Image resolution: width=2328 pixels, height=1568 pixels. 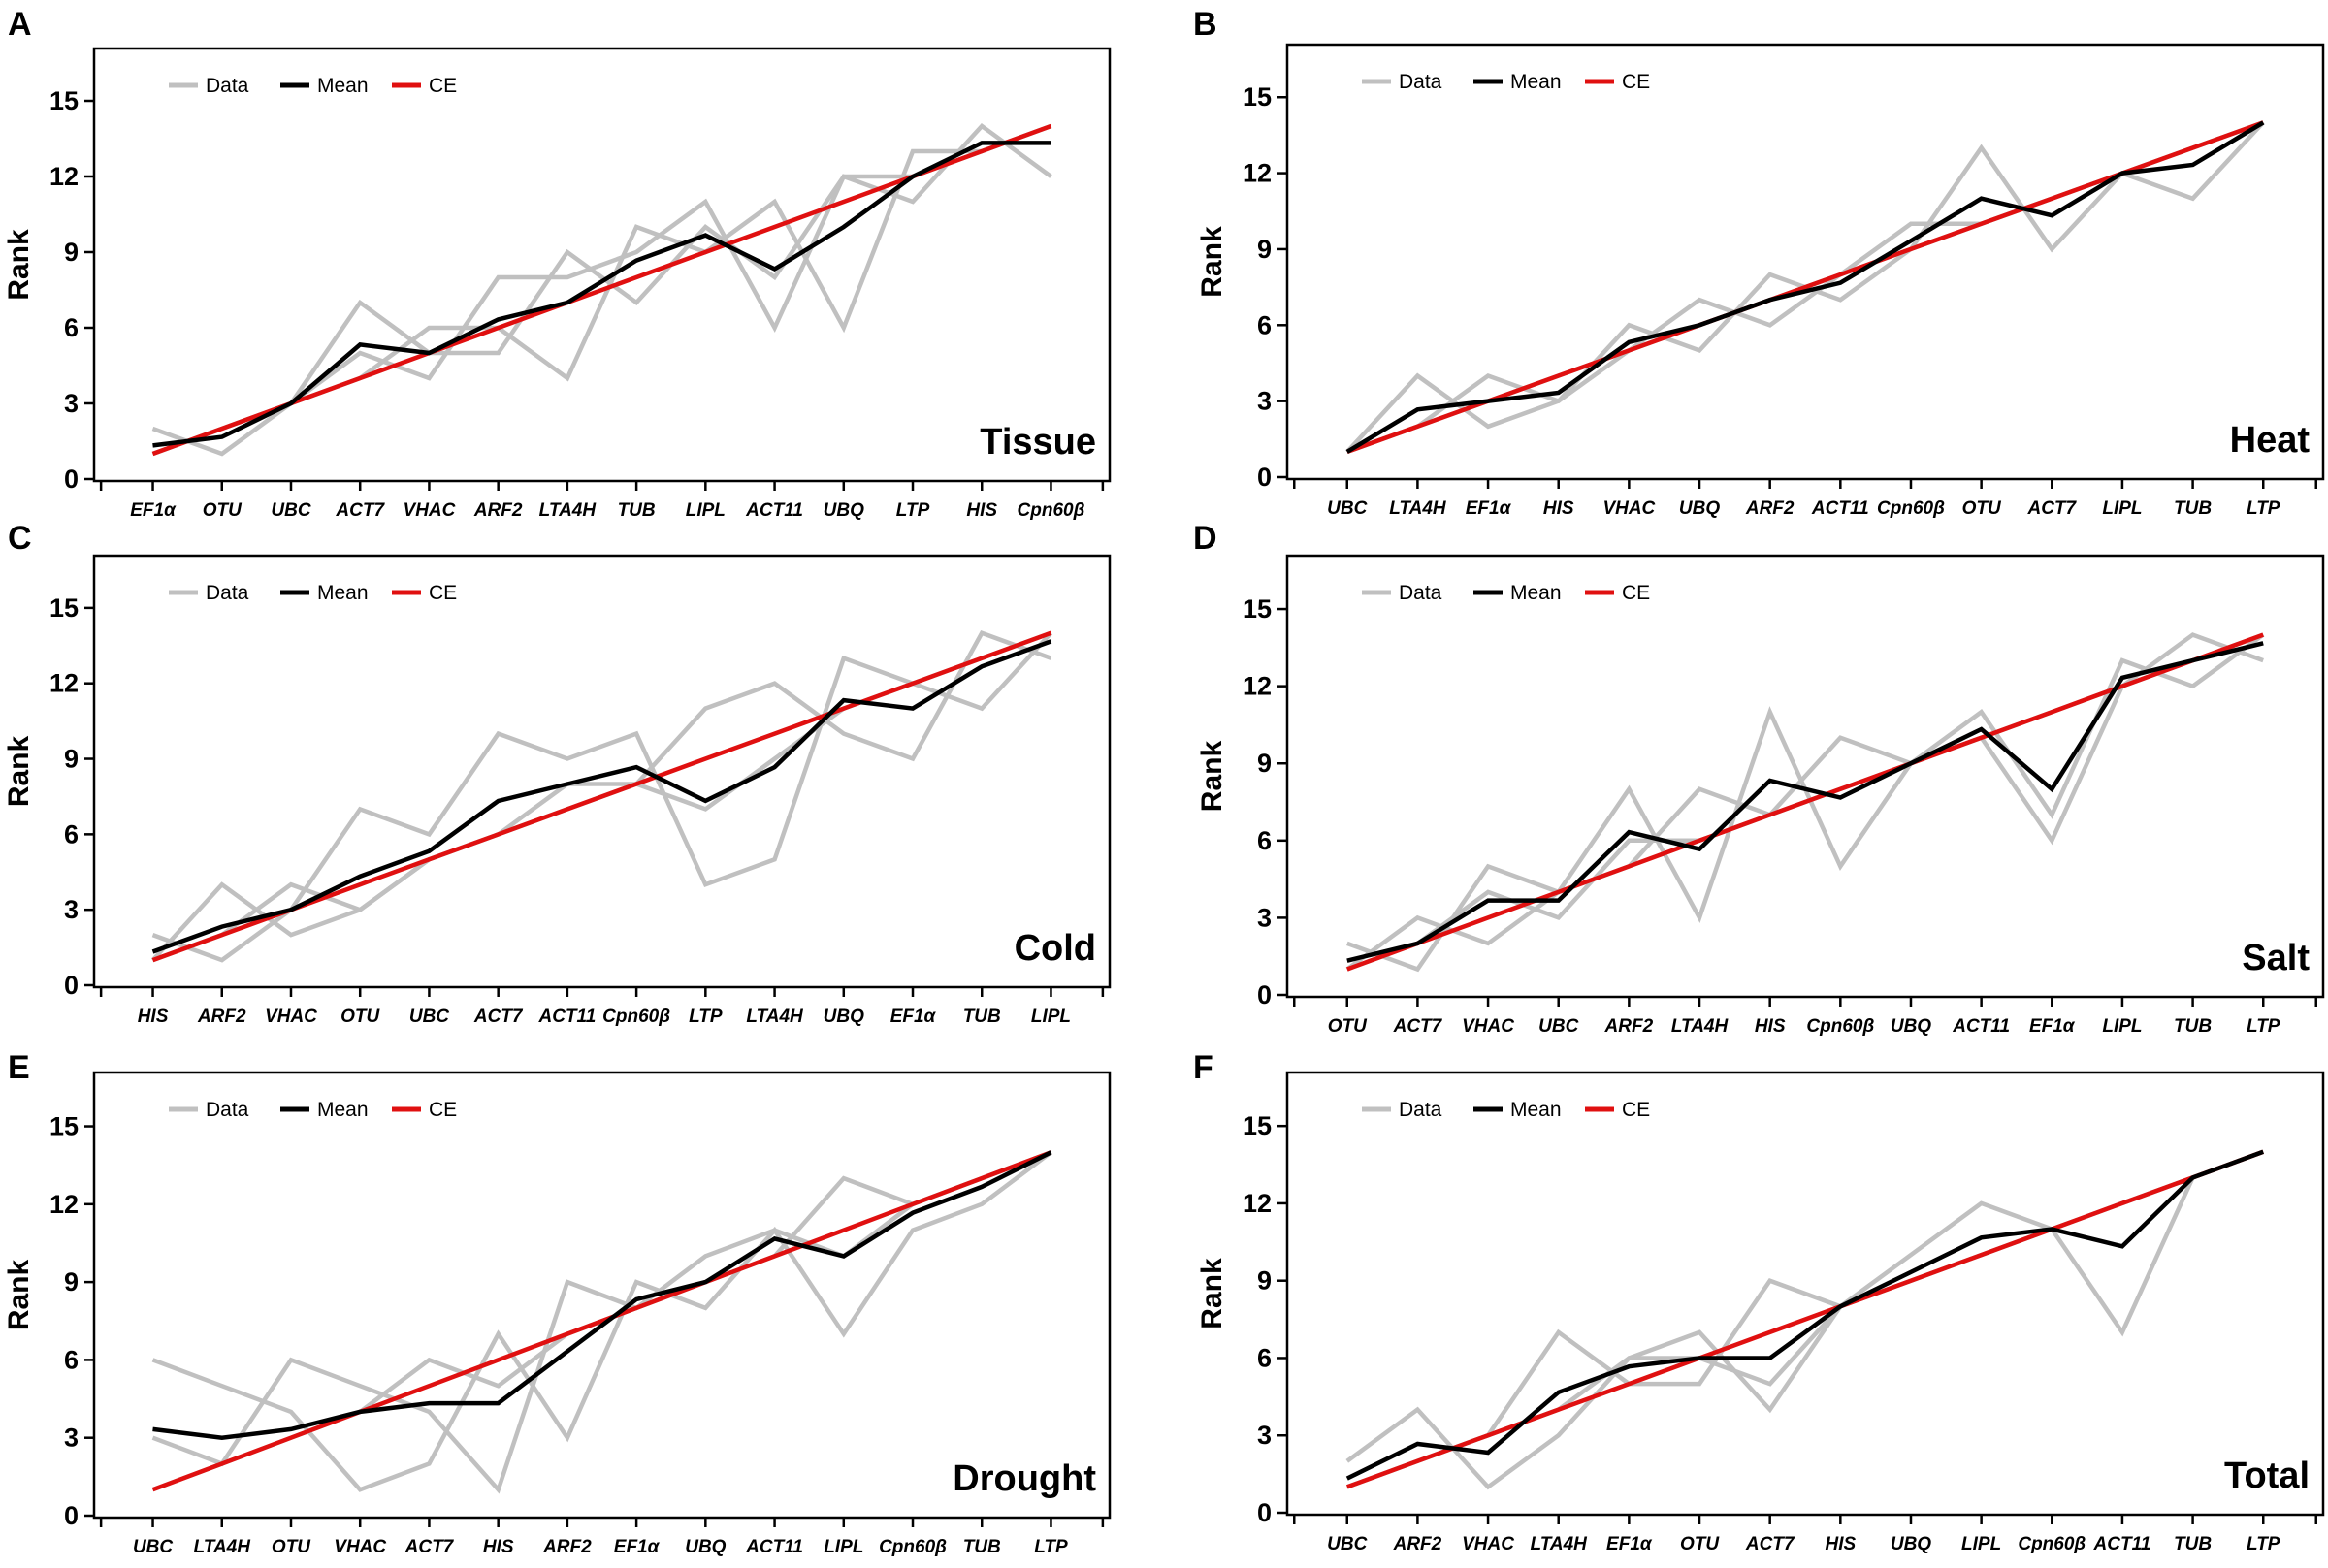 I want to click on x-tick-label: LIPL, so click(x=706, y=510).